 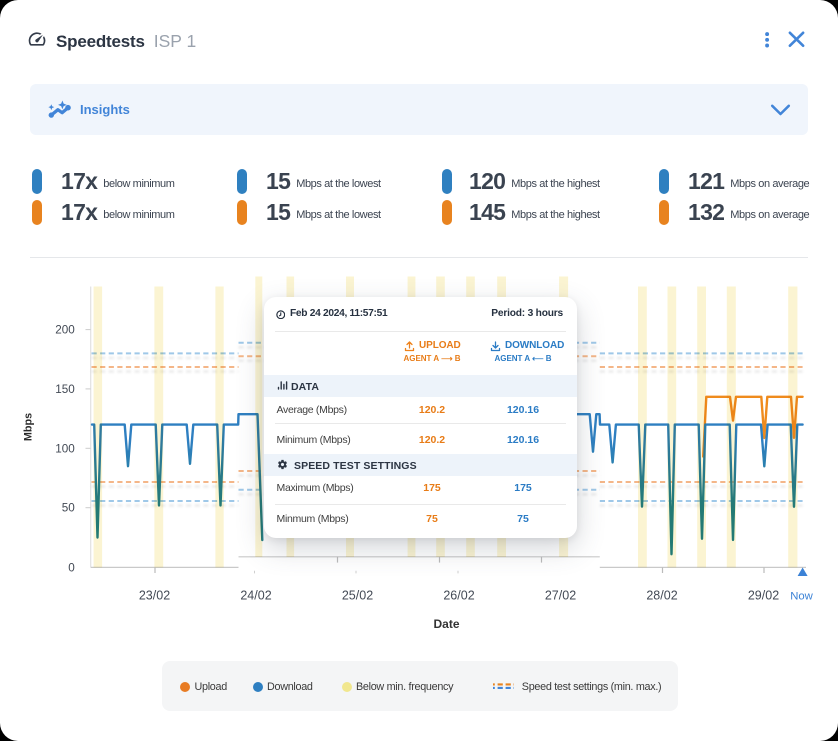 What do you see at coordinates (65, 448) in the screenshot?
I see `svg-text: 100` at bounding box center [65, 448].